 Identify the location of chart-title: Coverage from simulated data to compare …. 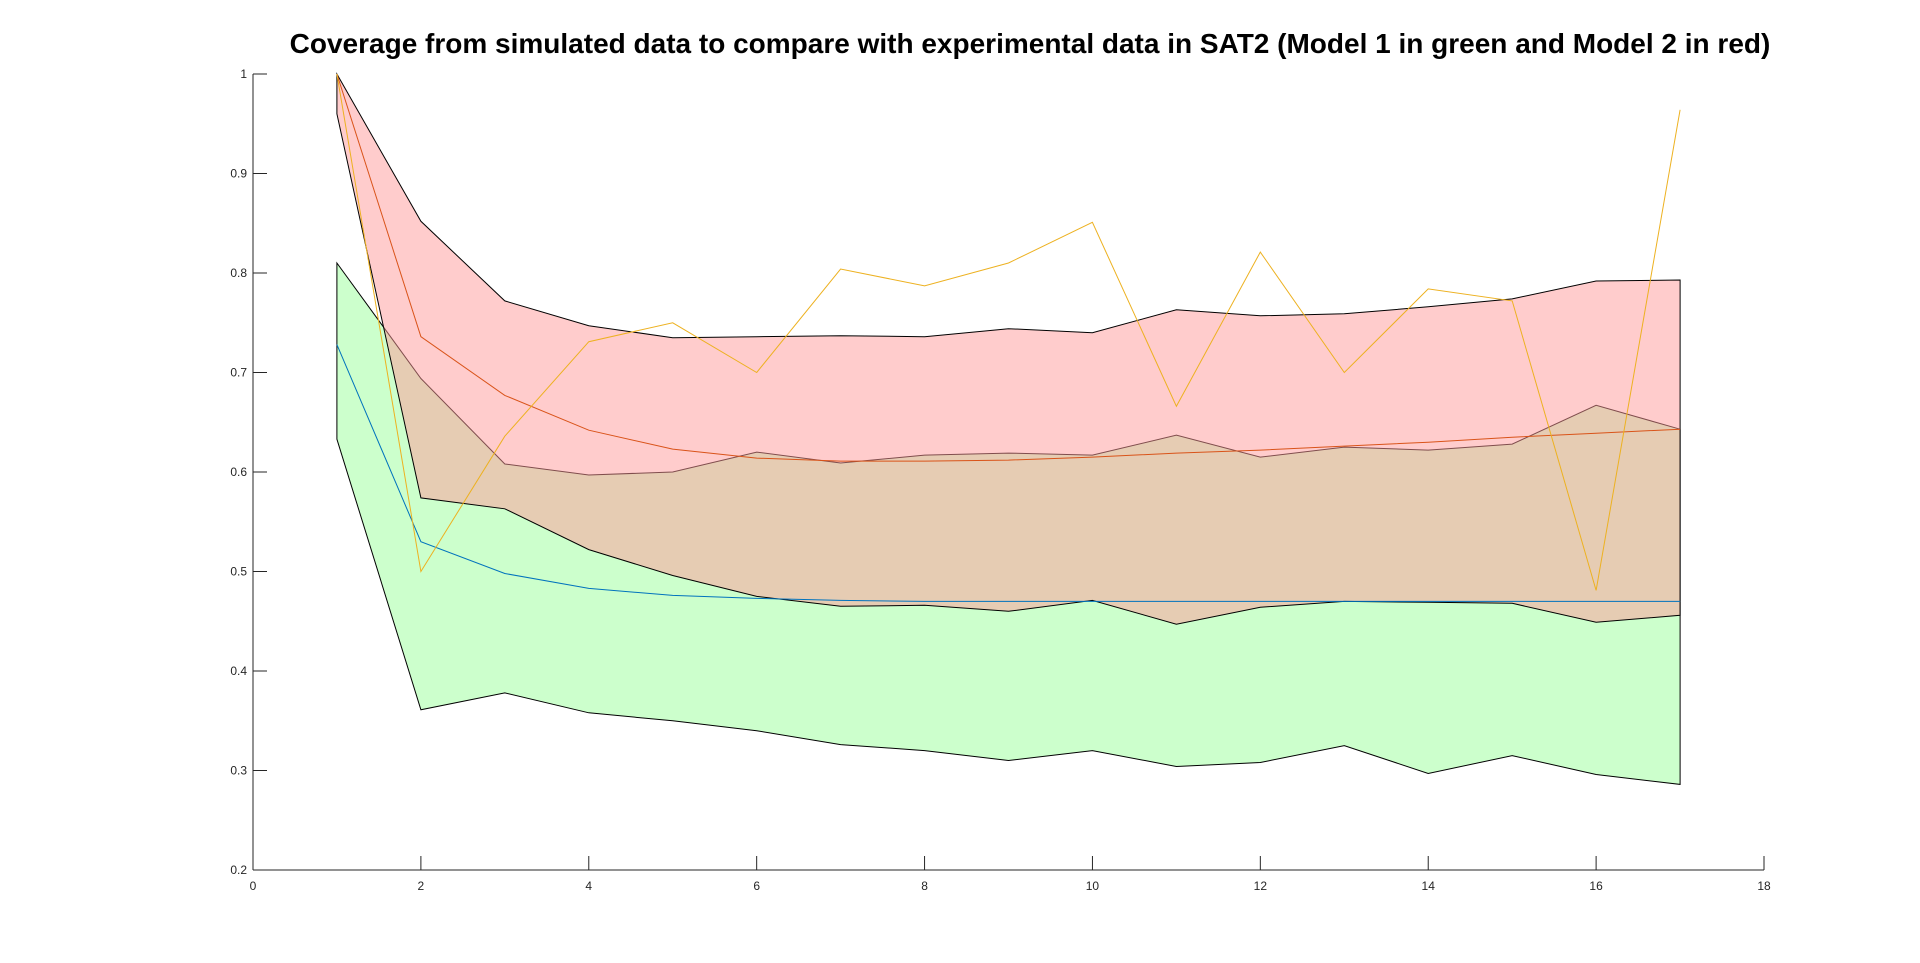
(1030, 43).